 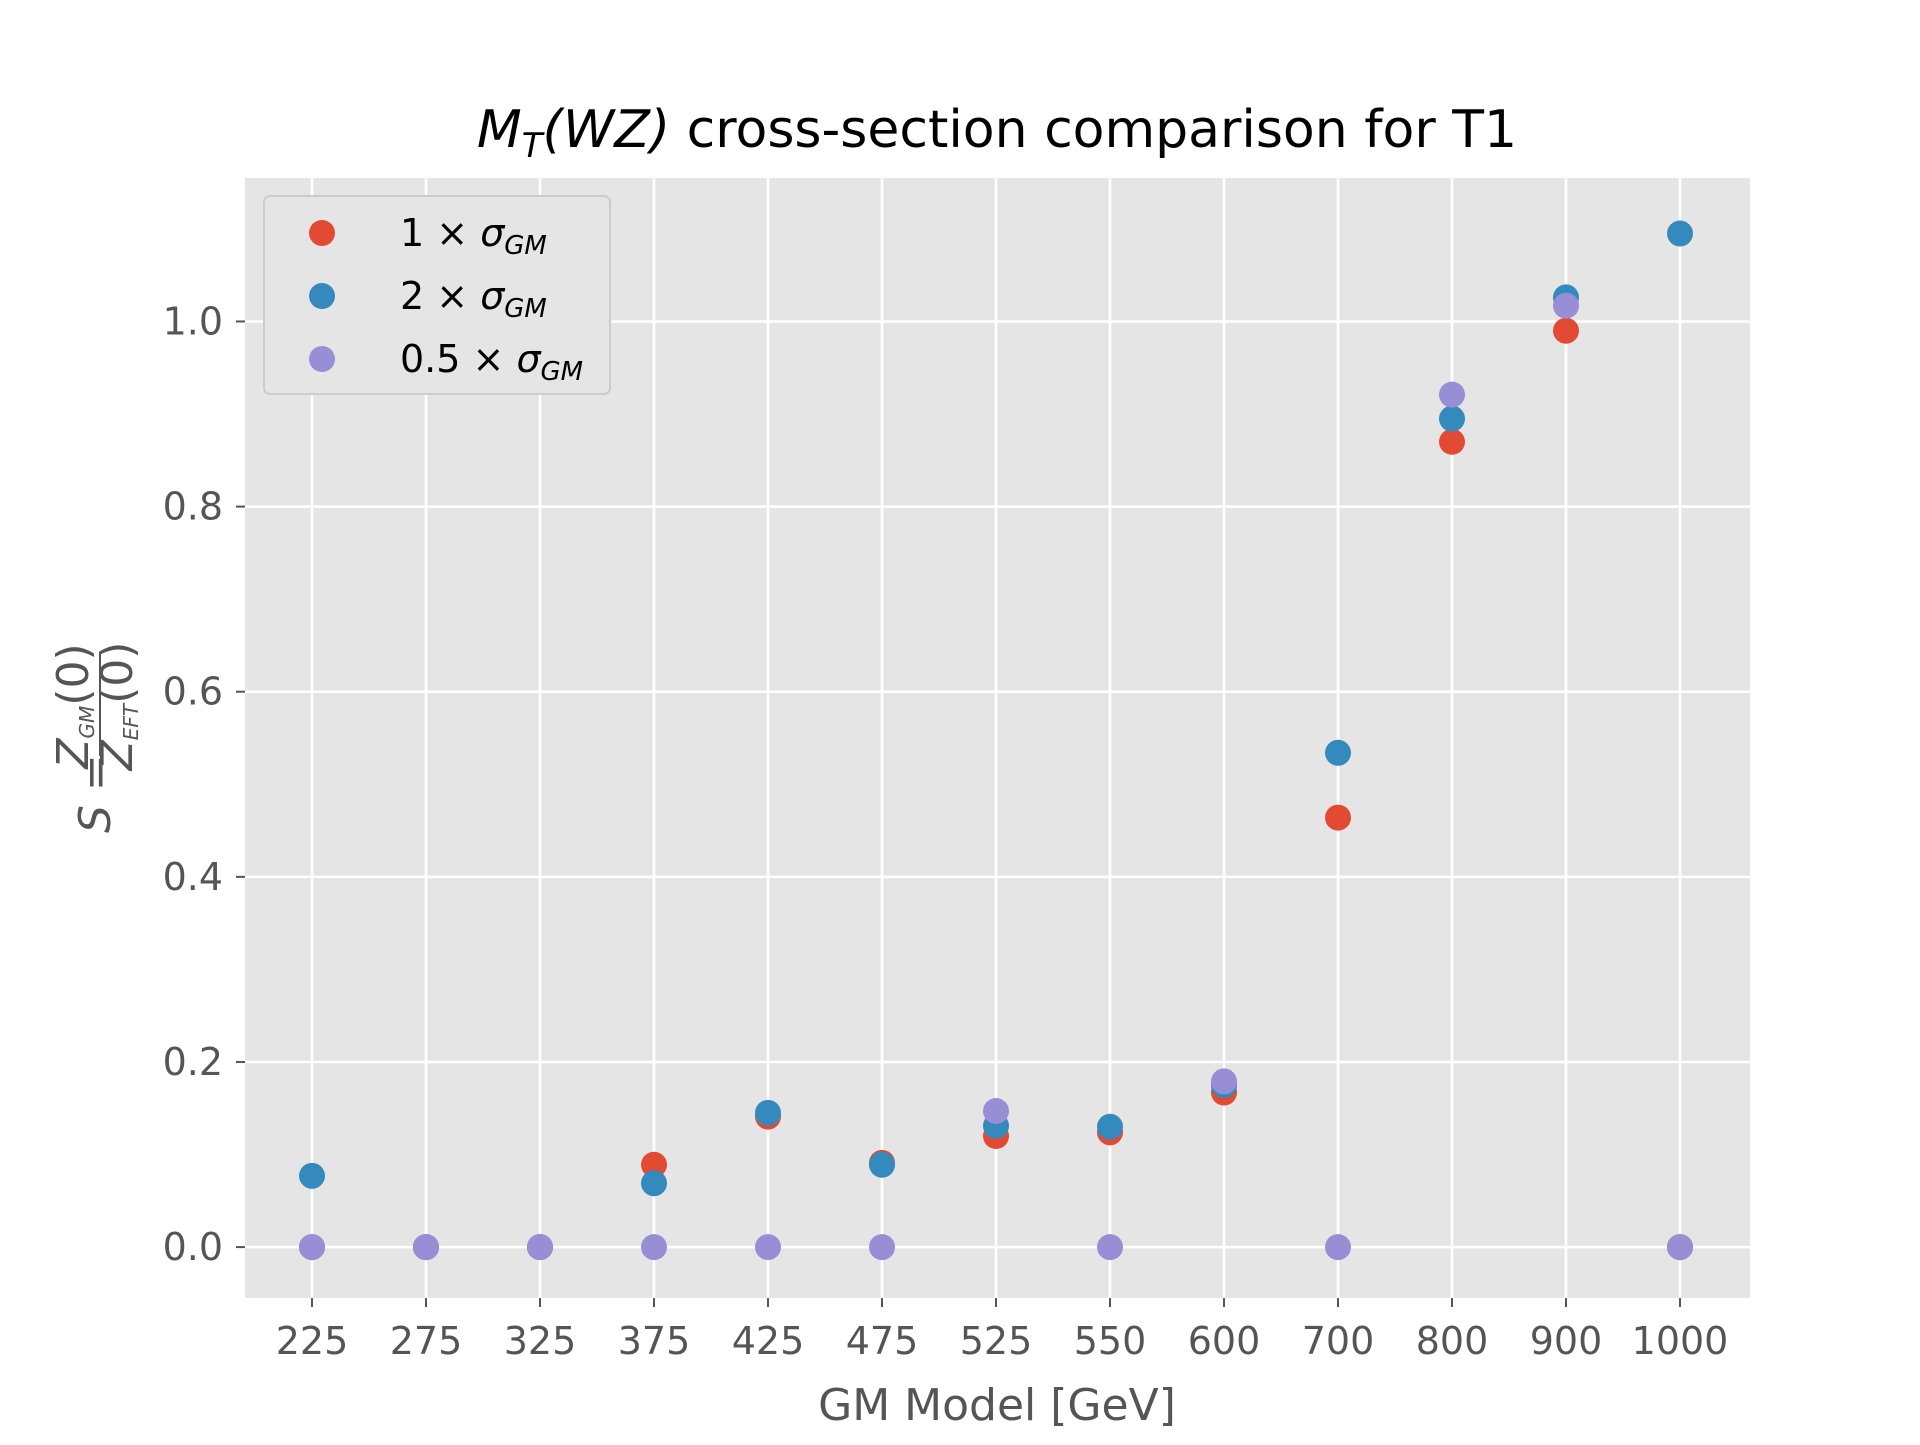 What do you see at coordinates (193, 507) in the screenshot?
I see `y-tick-label: 0.8` at bounding box center [193, 507].